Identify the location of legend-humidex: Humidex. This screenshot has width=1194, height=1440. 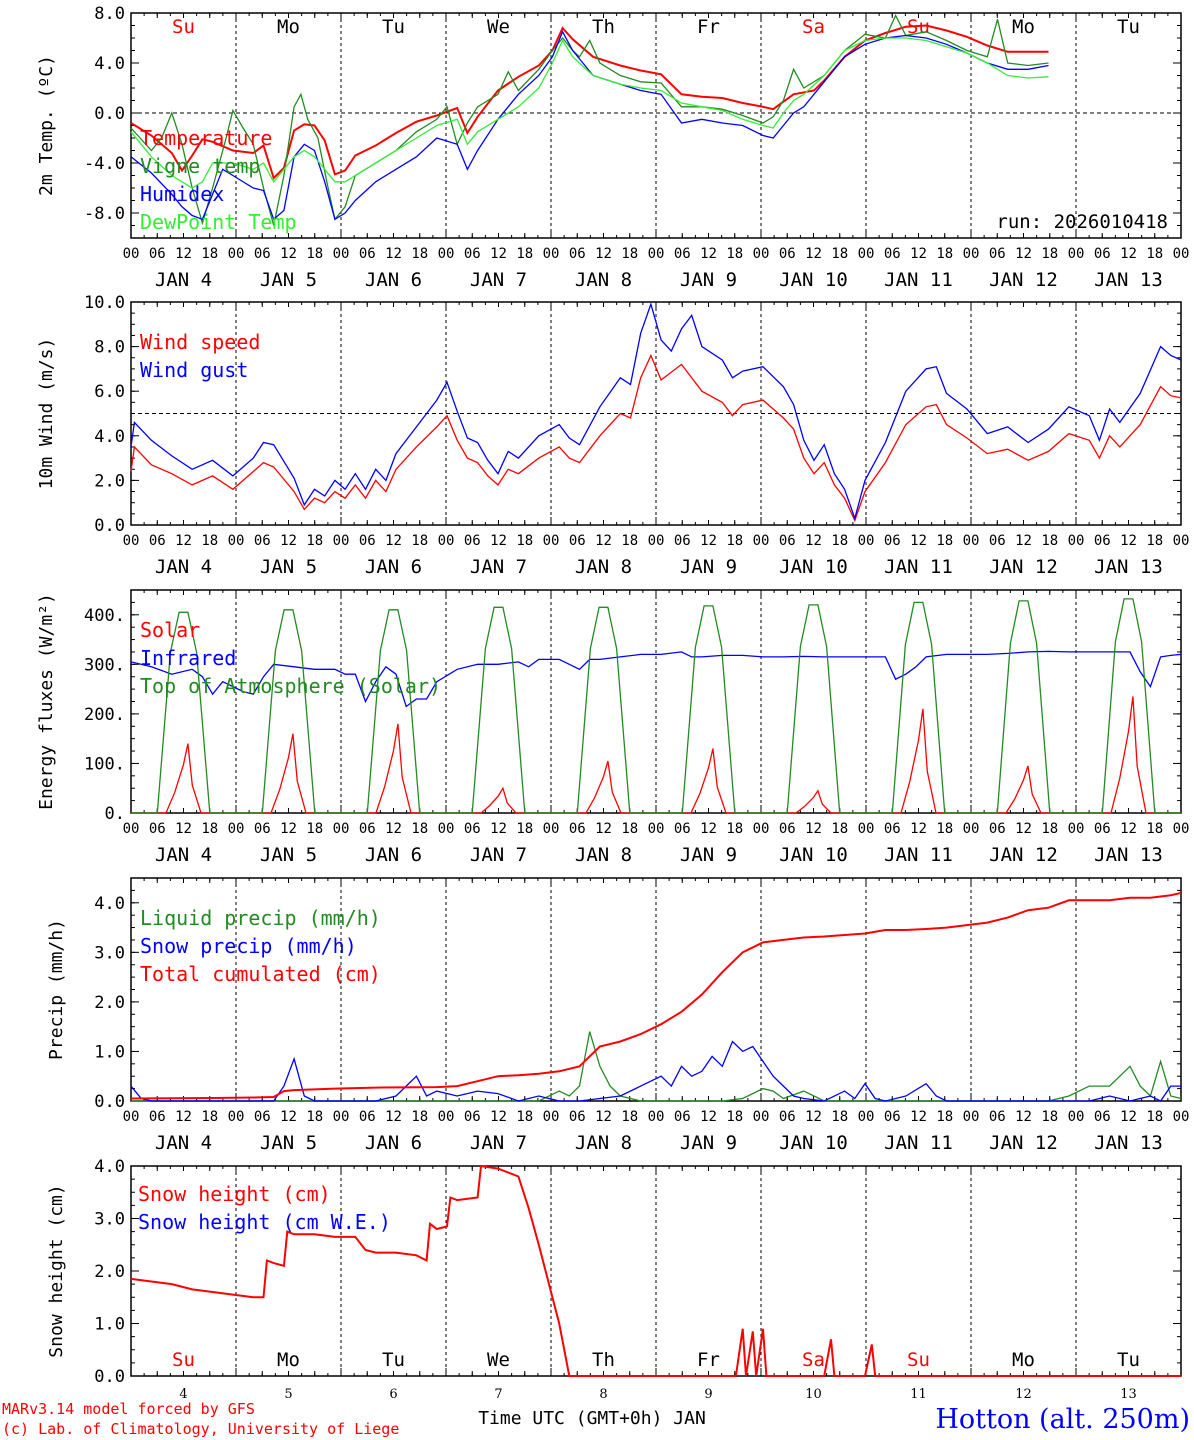
(182, 194).